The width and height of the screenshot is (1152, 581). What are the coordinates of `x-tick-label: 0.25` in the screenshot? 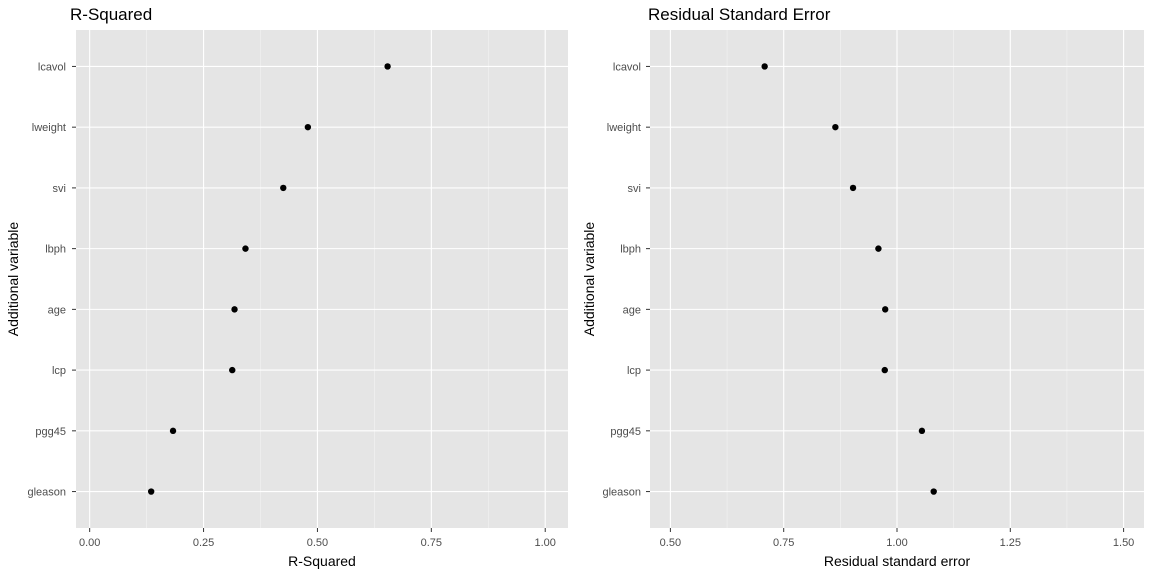 It's located at (203, 543).